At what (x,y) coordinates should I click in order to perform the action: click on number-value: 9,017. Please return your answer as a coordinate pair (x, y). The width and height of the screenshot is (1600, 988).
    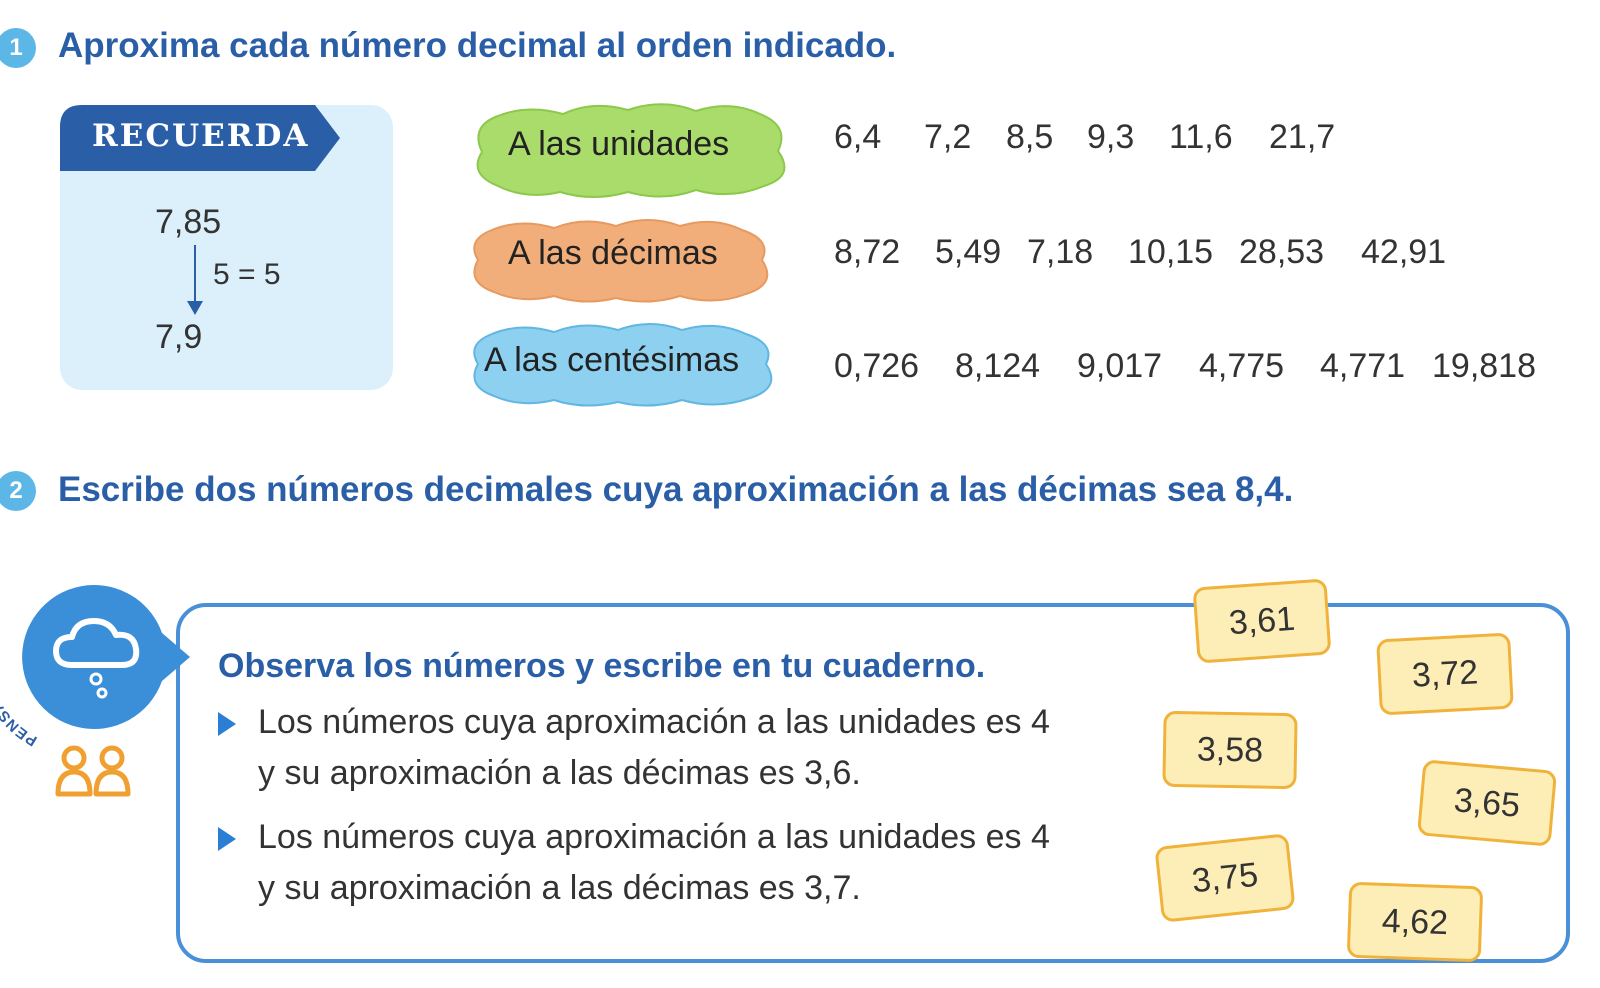
    Looking at the image, I should click on (1120, 366).